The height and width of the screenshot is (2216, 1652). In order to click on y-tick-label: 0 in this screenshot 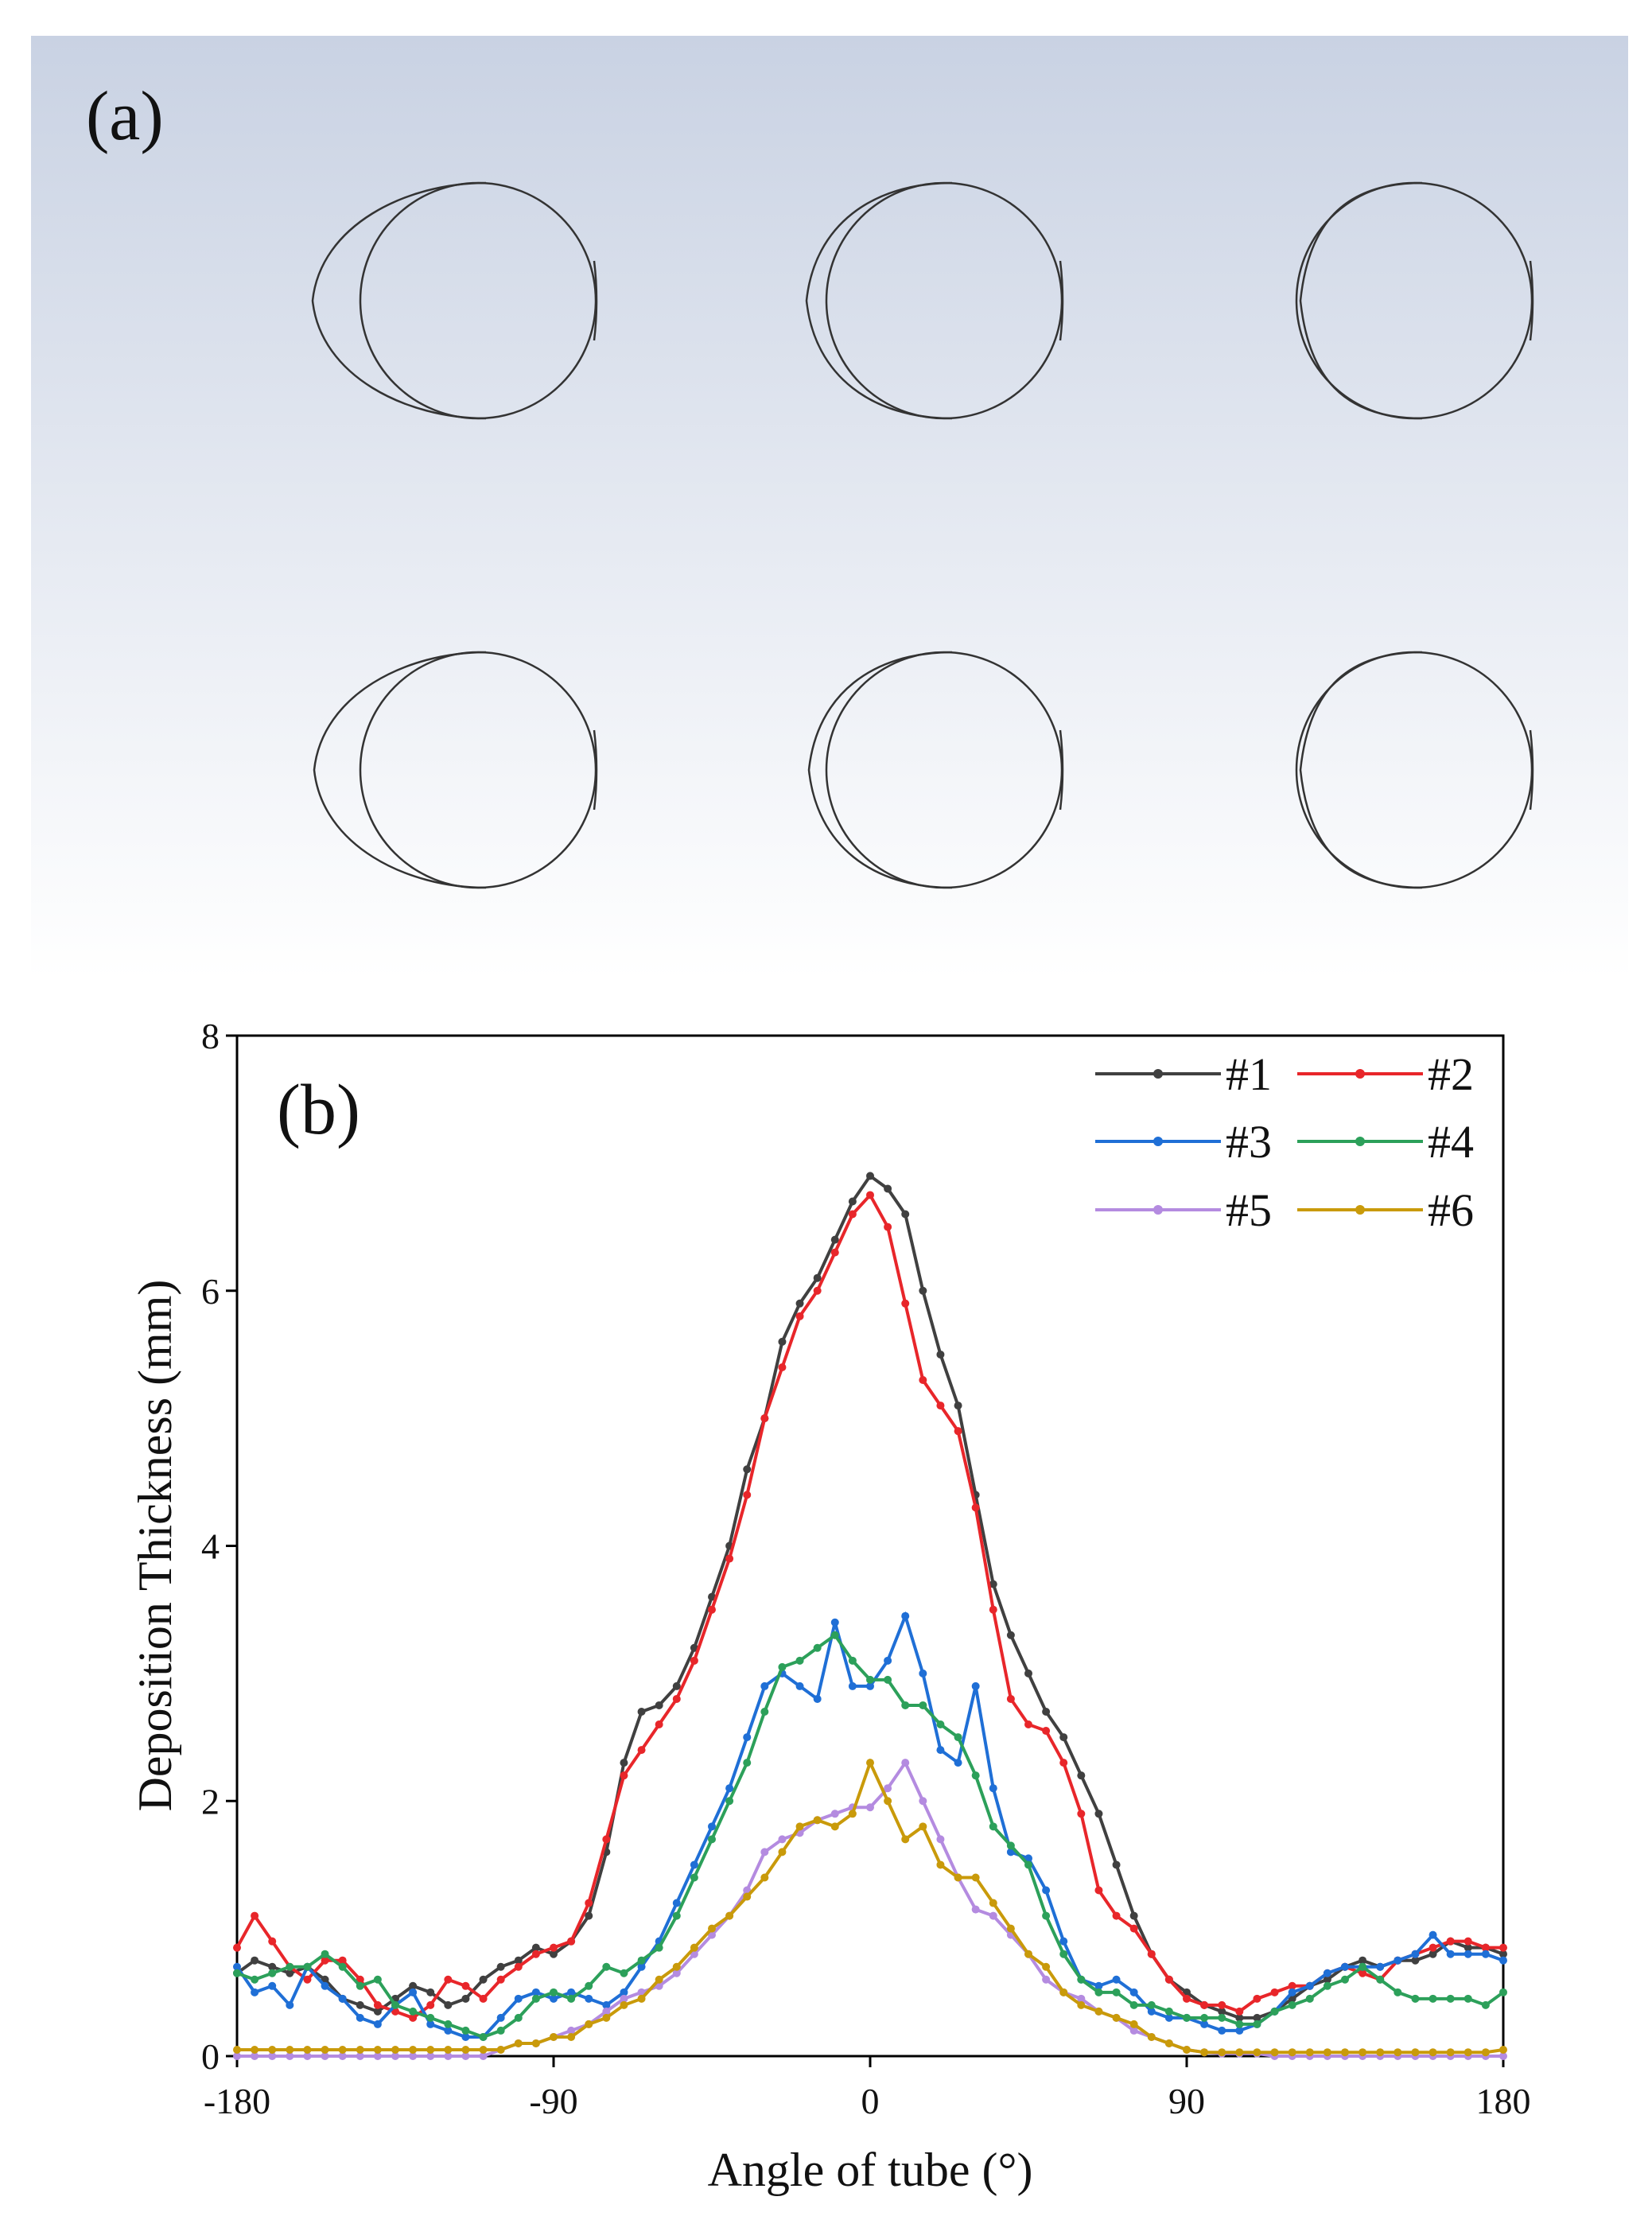, I will do `click(210, 2056)`.